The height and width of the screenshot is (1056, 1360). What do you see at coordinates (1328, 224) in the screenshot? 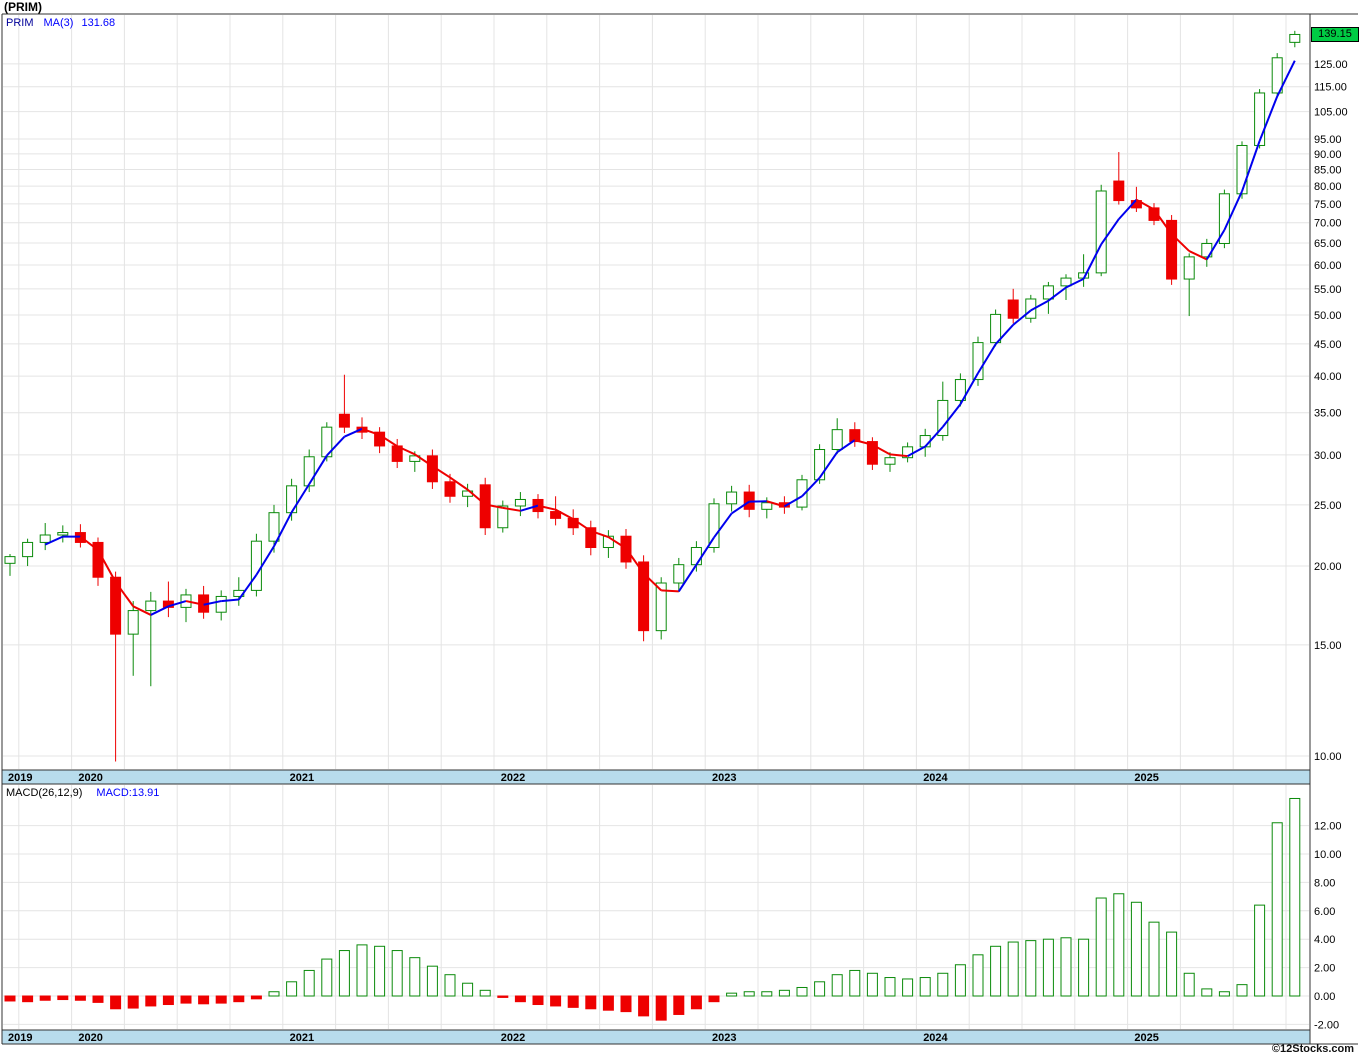
I see `svg-text: 70.00` at bounding box center [1328, 224].